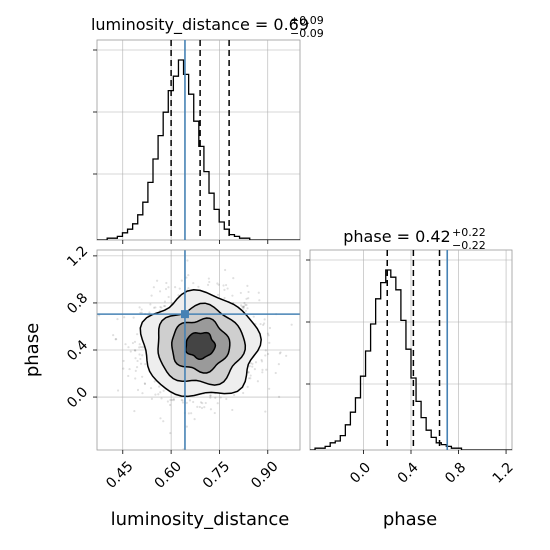 The image size is (550, 550). I want to click on title-phase-minus: −0.22, so click(469, 245).